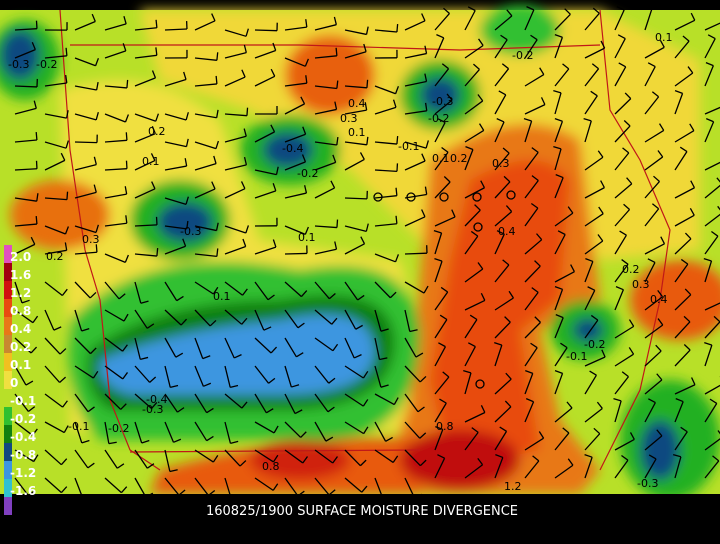 This screenshot has width=720, height=544. What do you see at coordinates (23, 401) in the screenshot?
I see `legend-label: -0.1` at bounding box center [23, 401].